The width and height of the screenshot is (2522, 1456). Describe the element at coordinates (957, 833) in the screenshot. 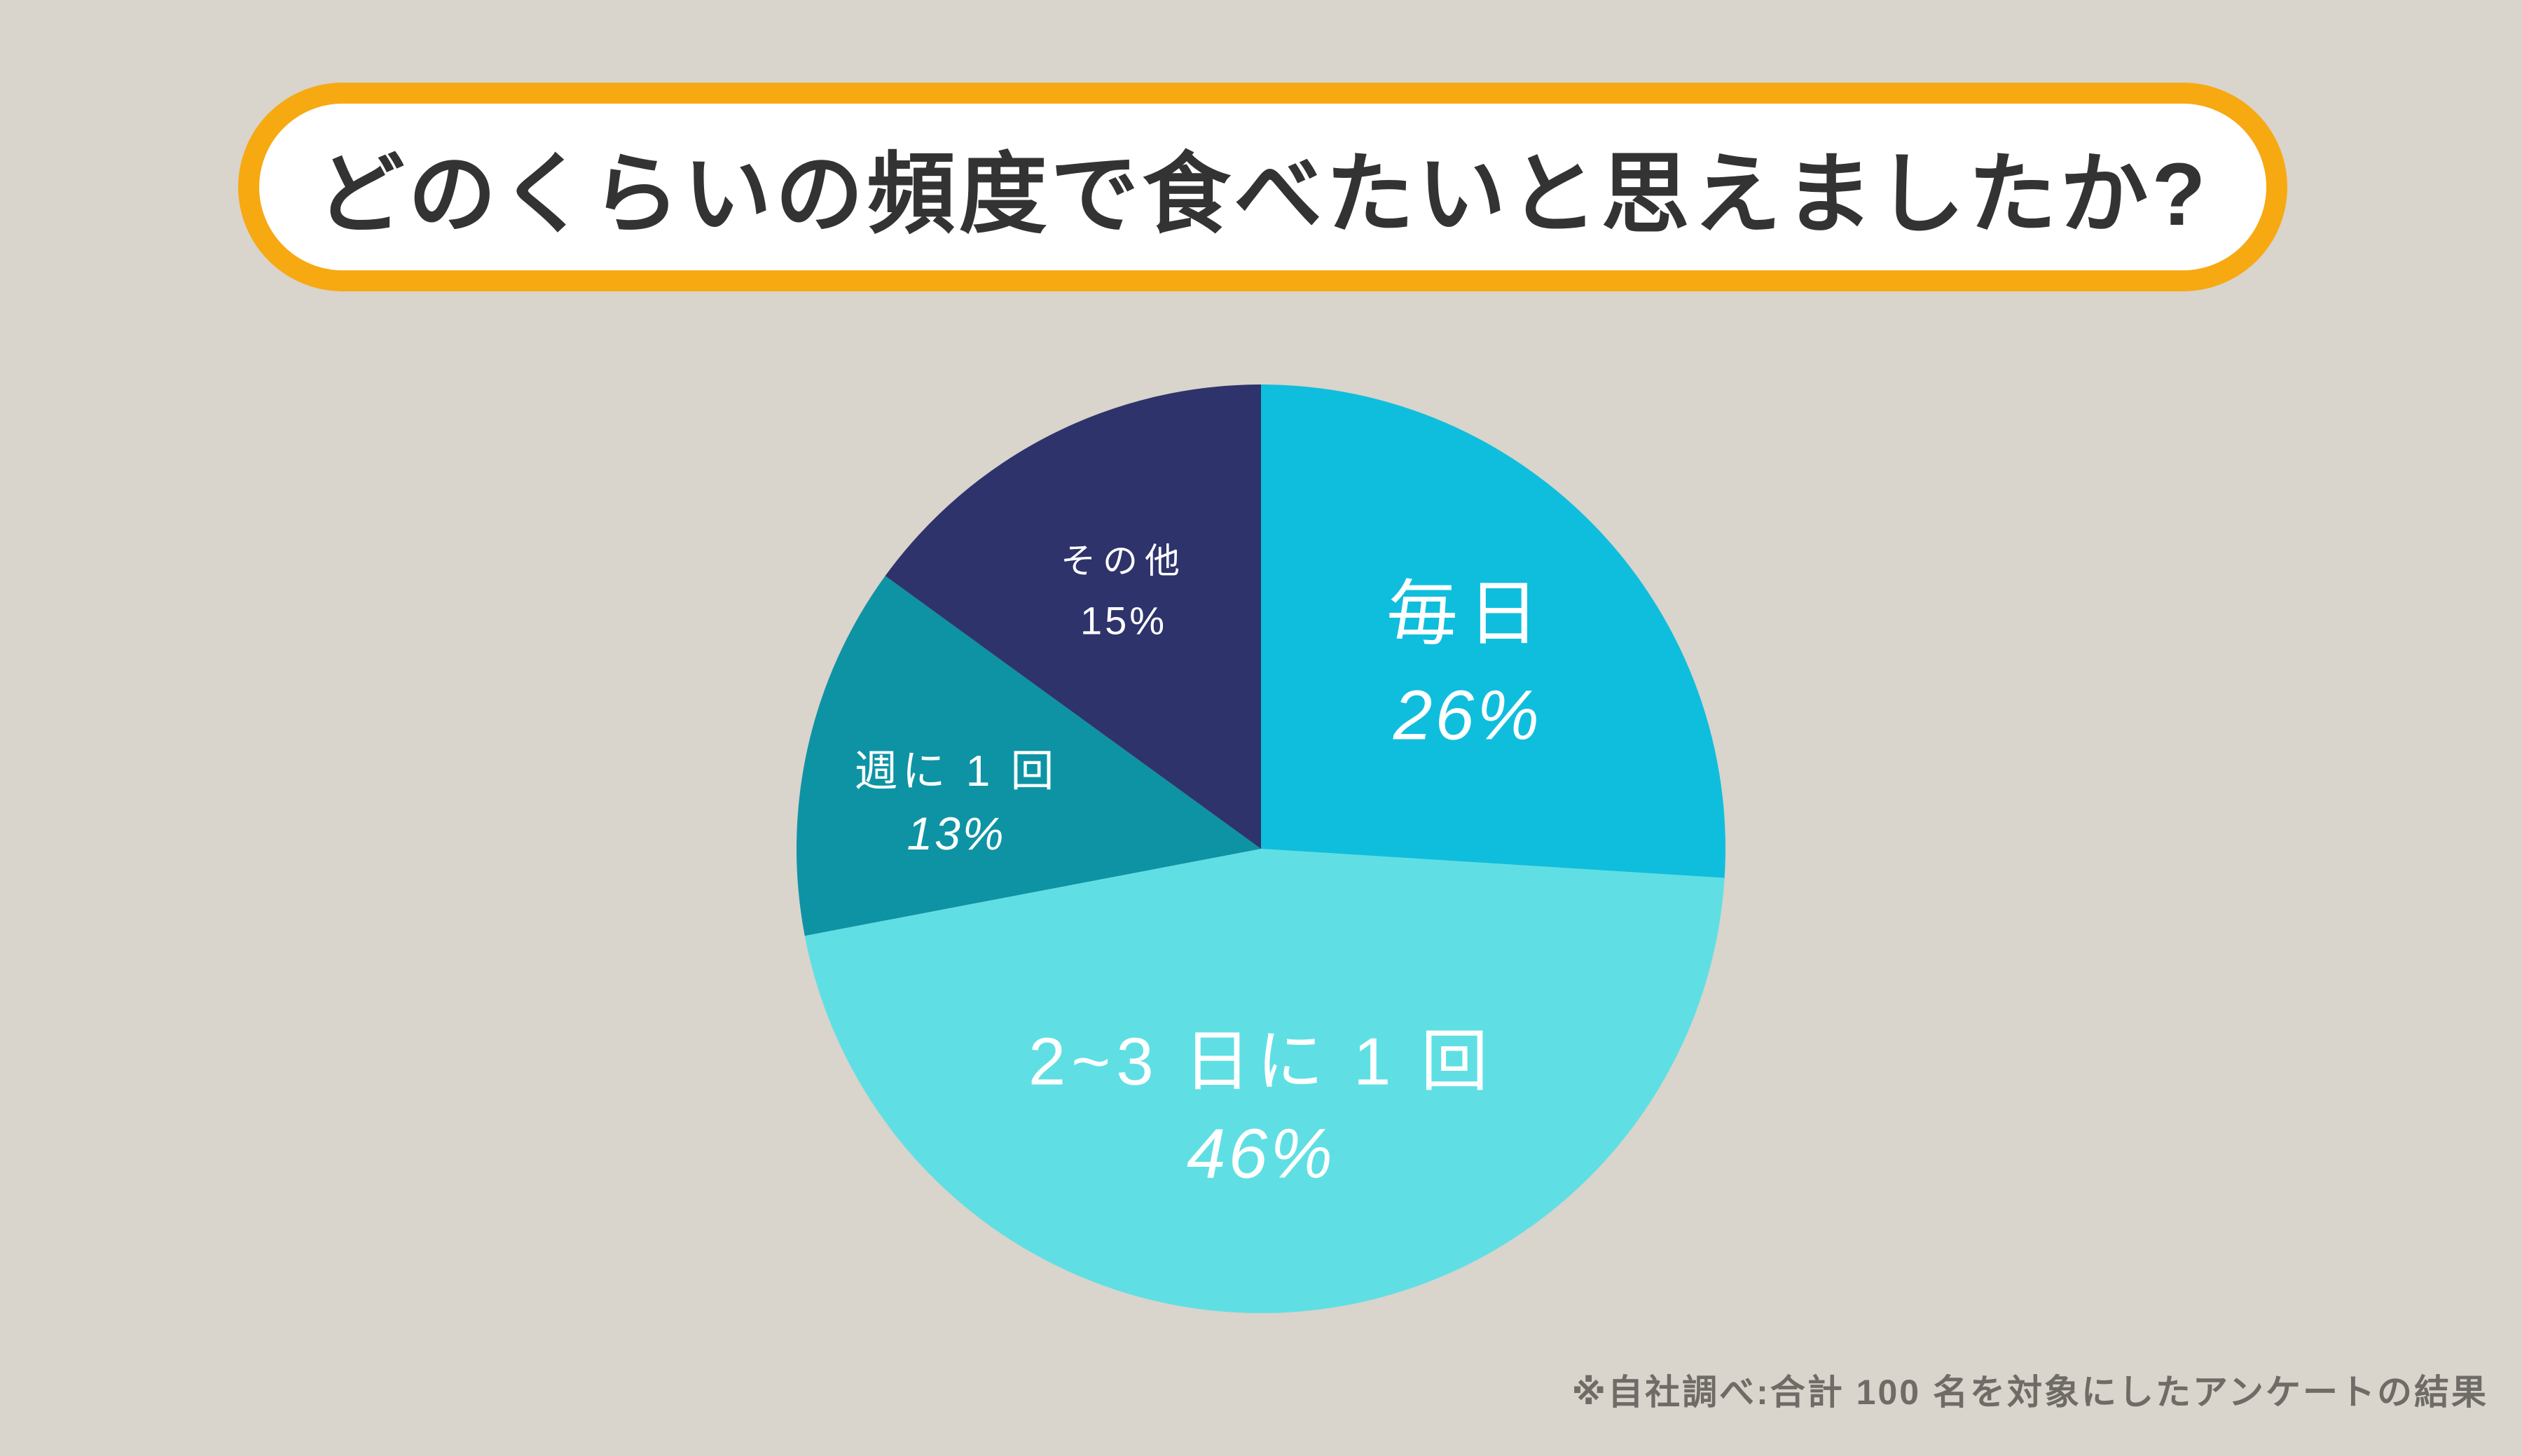

I see `slice-percent-once-a-week: 13%` at that location.